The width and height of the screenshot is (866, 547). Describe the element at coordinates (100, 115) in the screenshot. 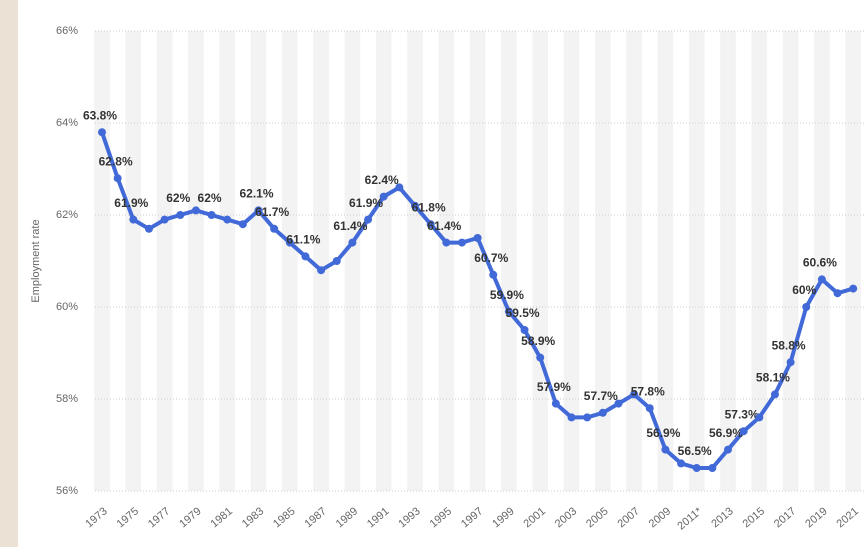

I see `data-label: 63.8%` at that location.